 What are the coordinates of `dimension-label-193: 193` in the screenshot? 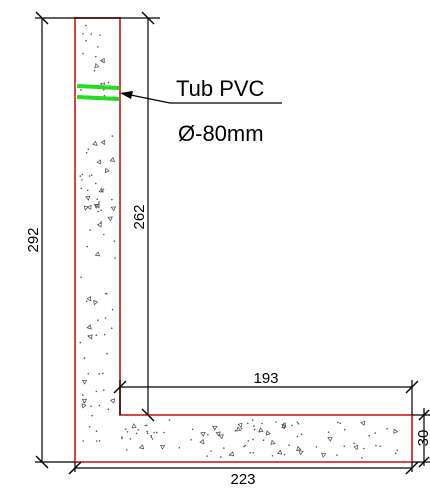 It's located at (265, 378).